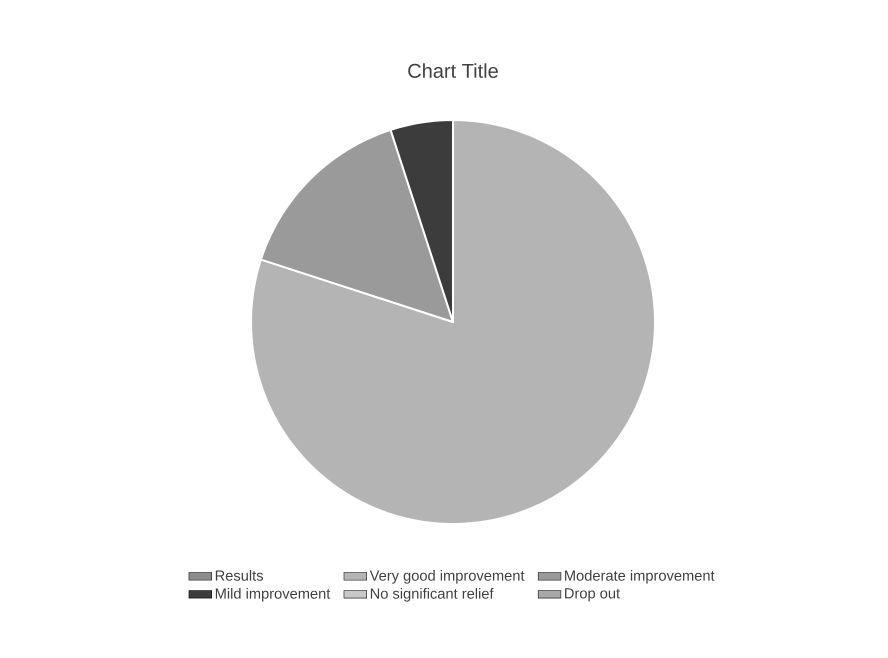  What do you see at coordinates (432, 595) in the screenshot?
I see `legend-label: No significant relief` at bounding box center [432, 595].